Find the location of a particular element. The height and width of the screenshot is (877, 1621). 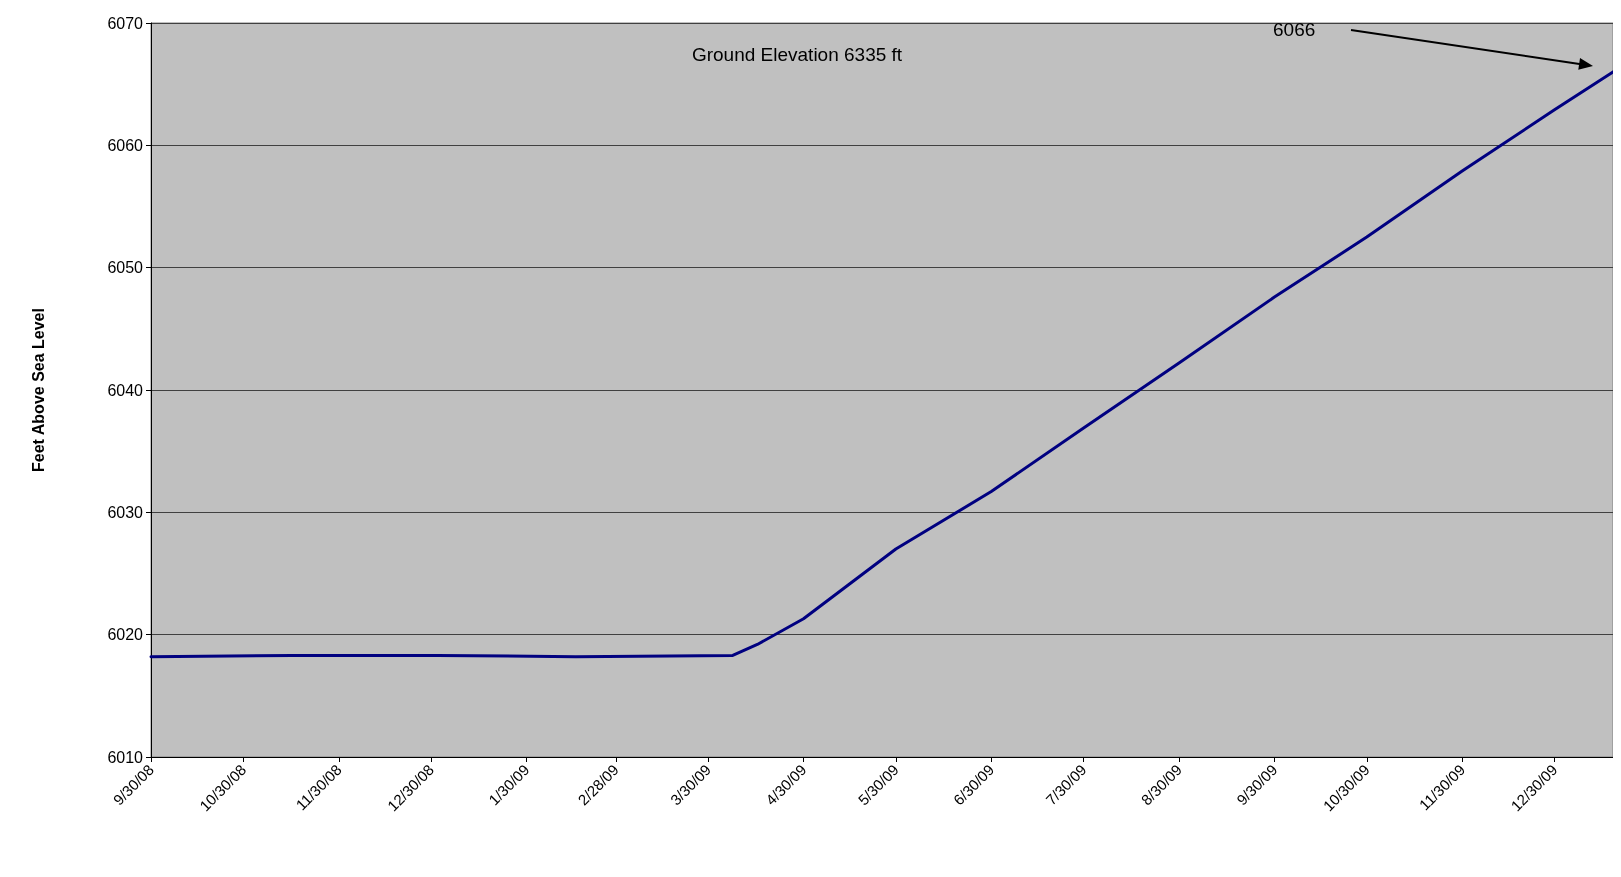

y-tick-label: 6050 is located at coordinates (125, 268).